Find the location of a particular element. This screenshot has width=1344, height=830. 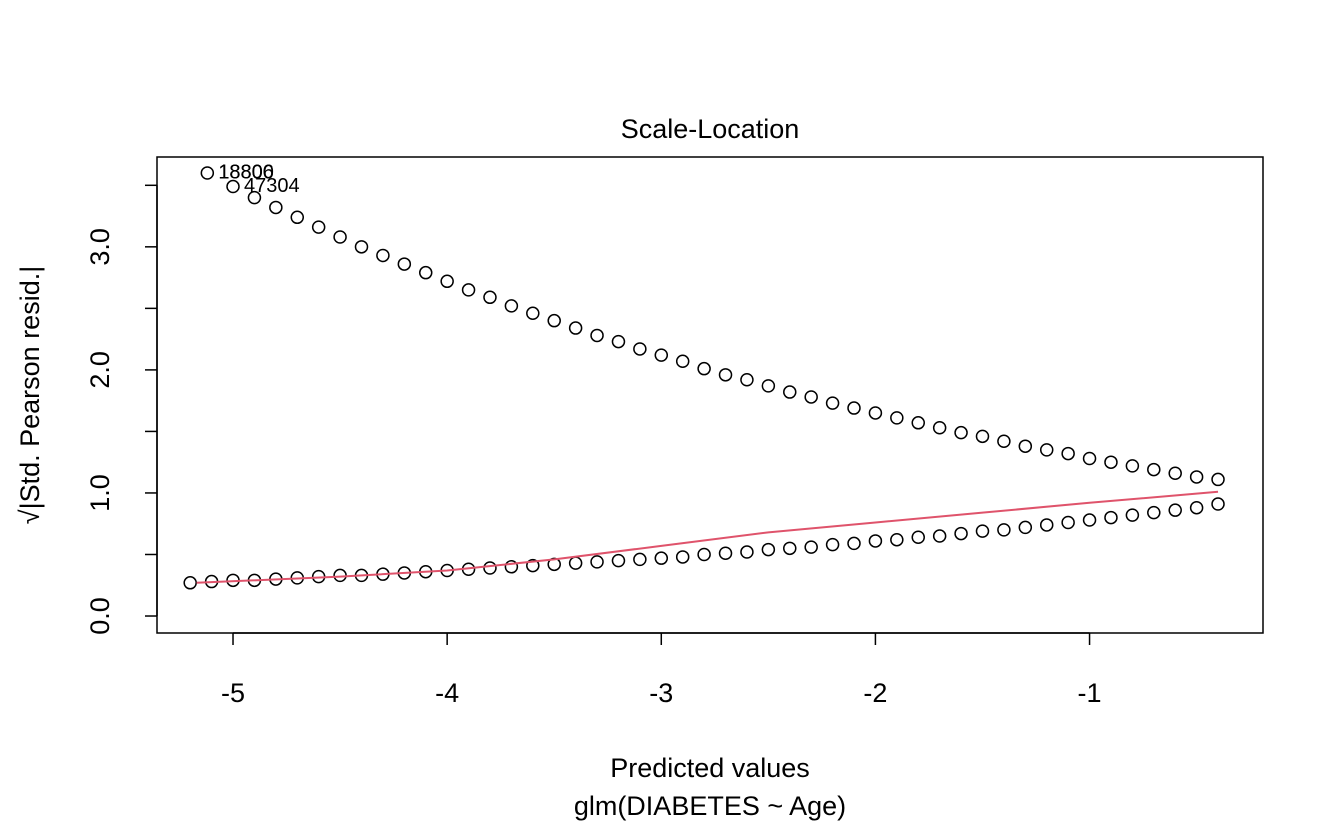

point-label: 47304 is located at coordinates (272, 186).